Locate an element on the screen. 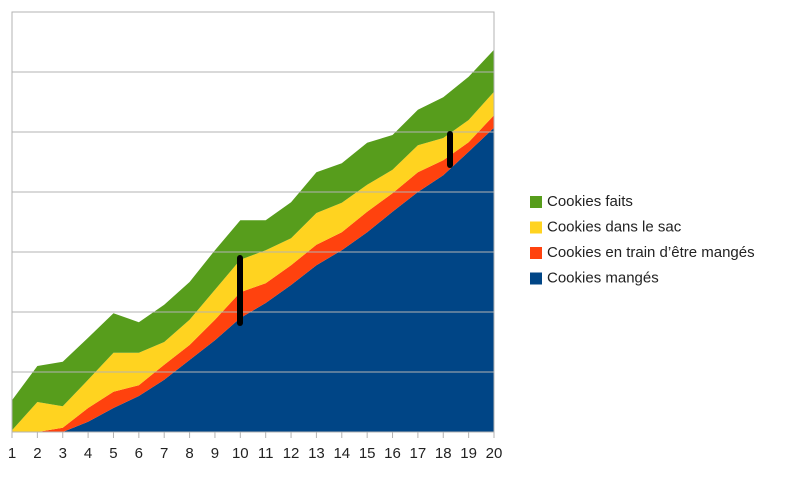  legend-label: Cookies faits is located at coordinates (590, 201).